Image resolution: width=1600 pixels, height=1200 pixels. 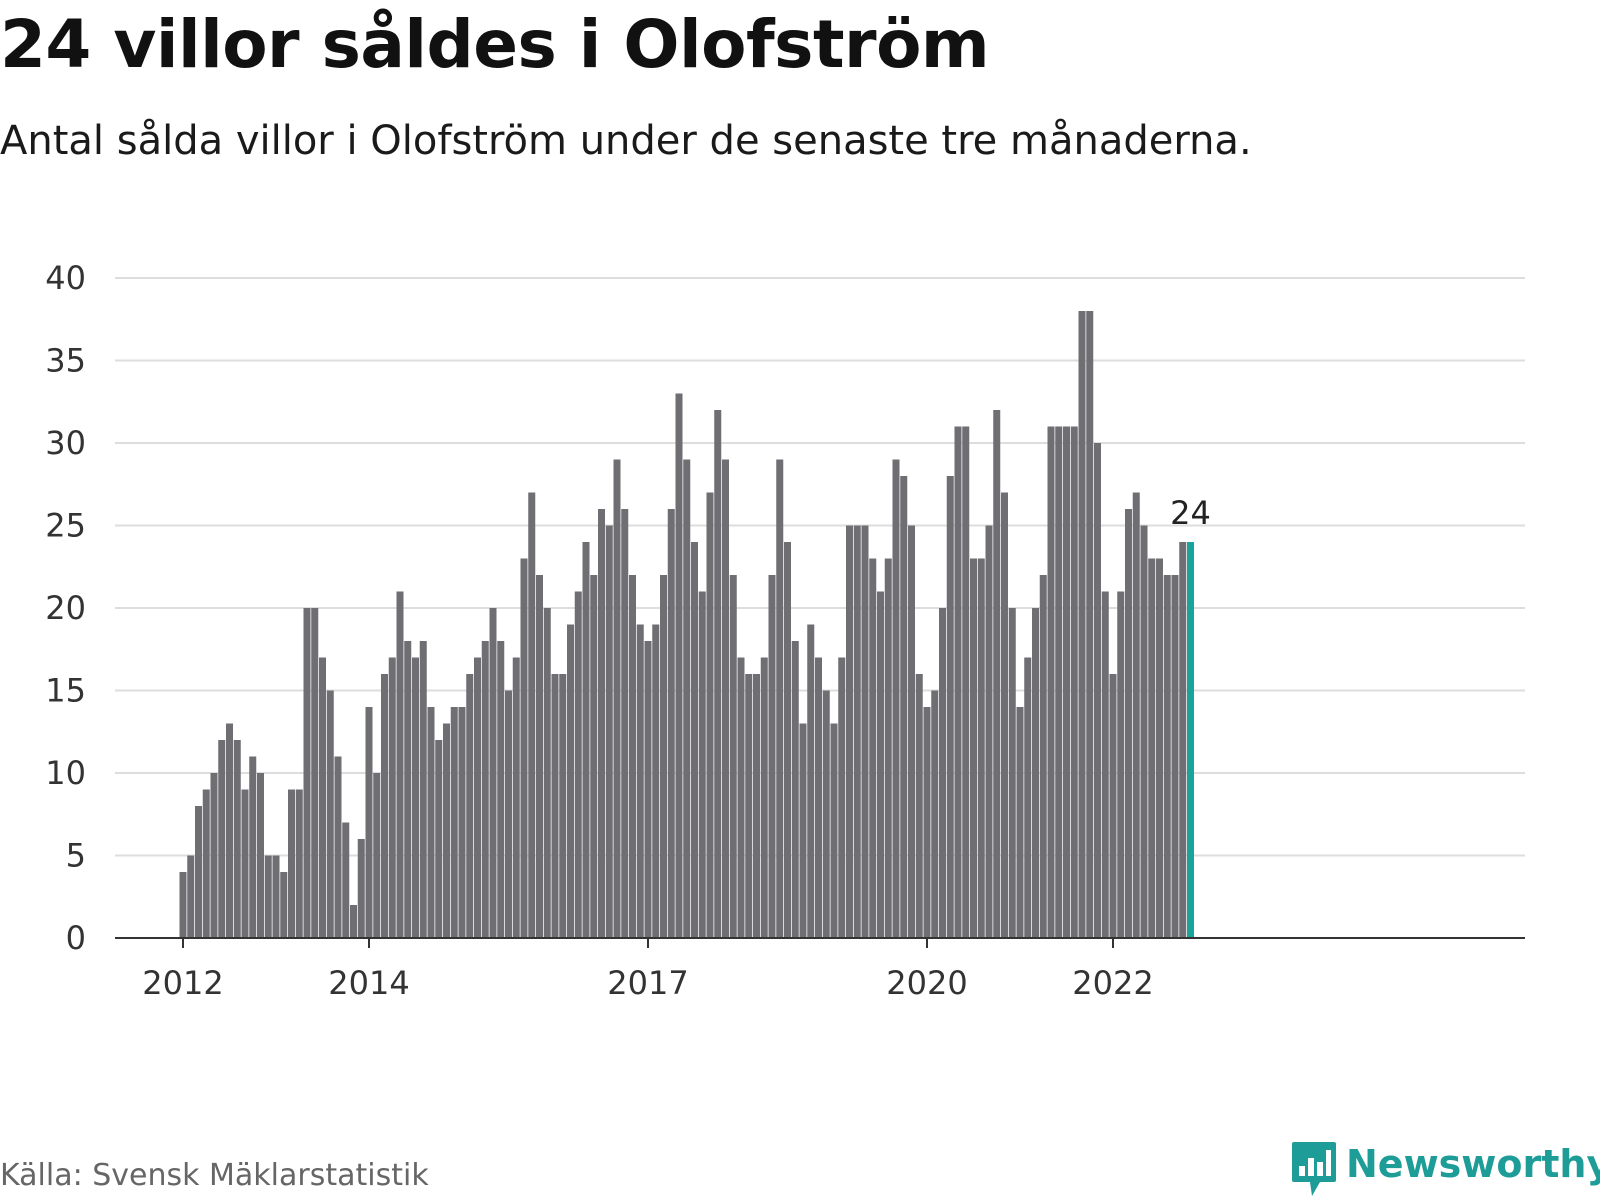 I want to click on brand-name: Newsworthy, so click(x=1473, y=1164).